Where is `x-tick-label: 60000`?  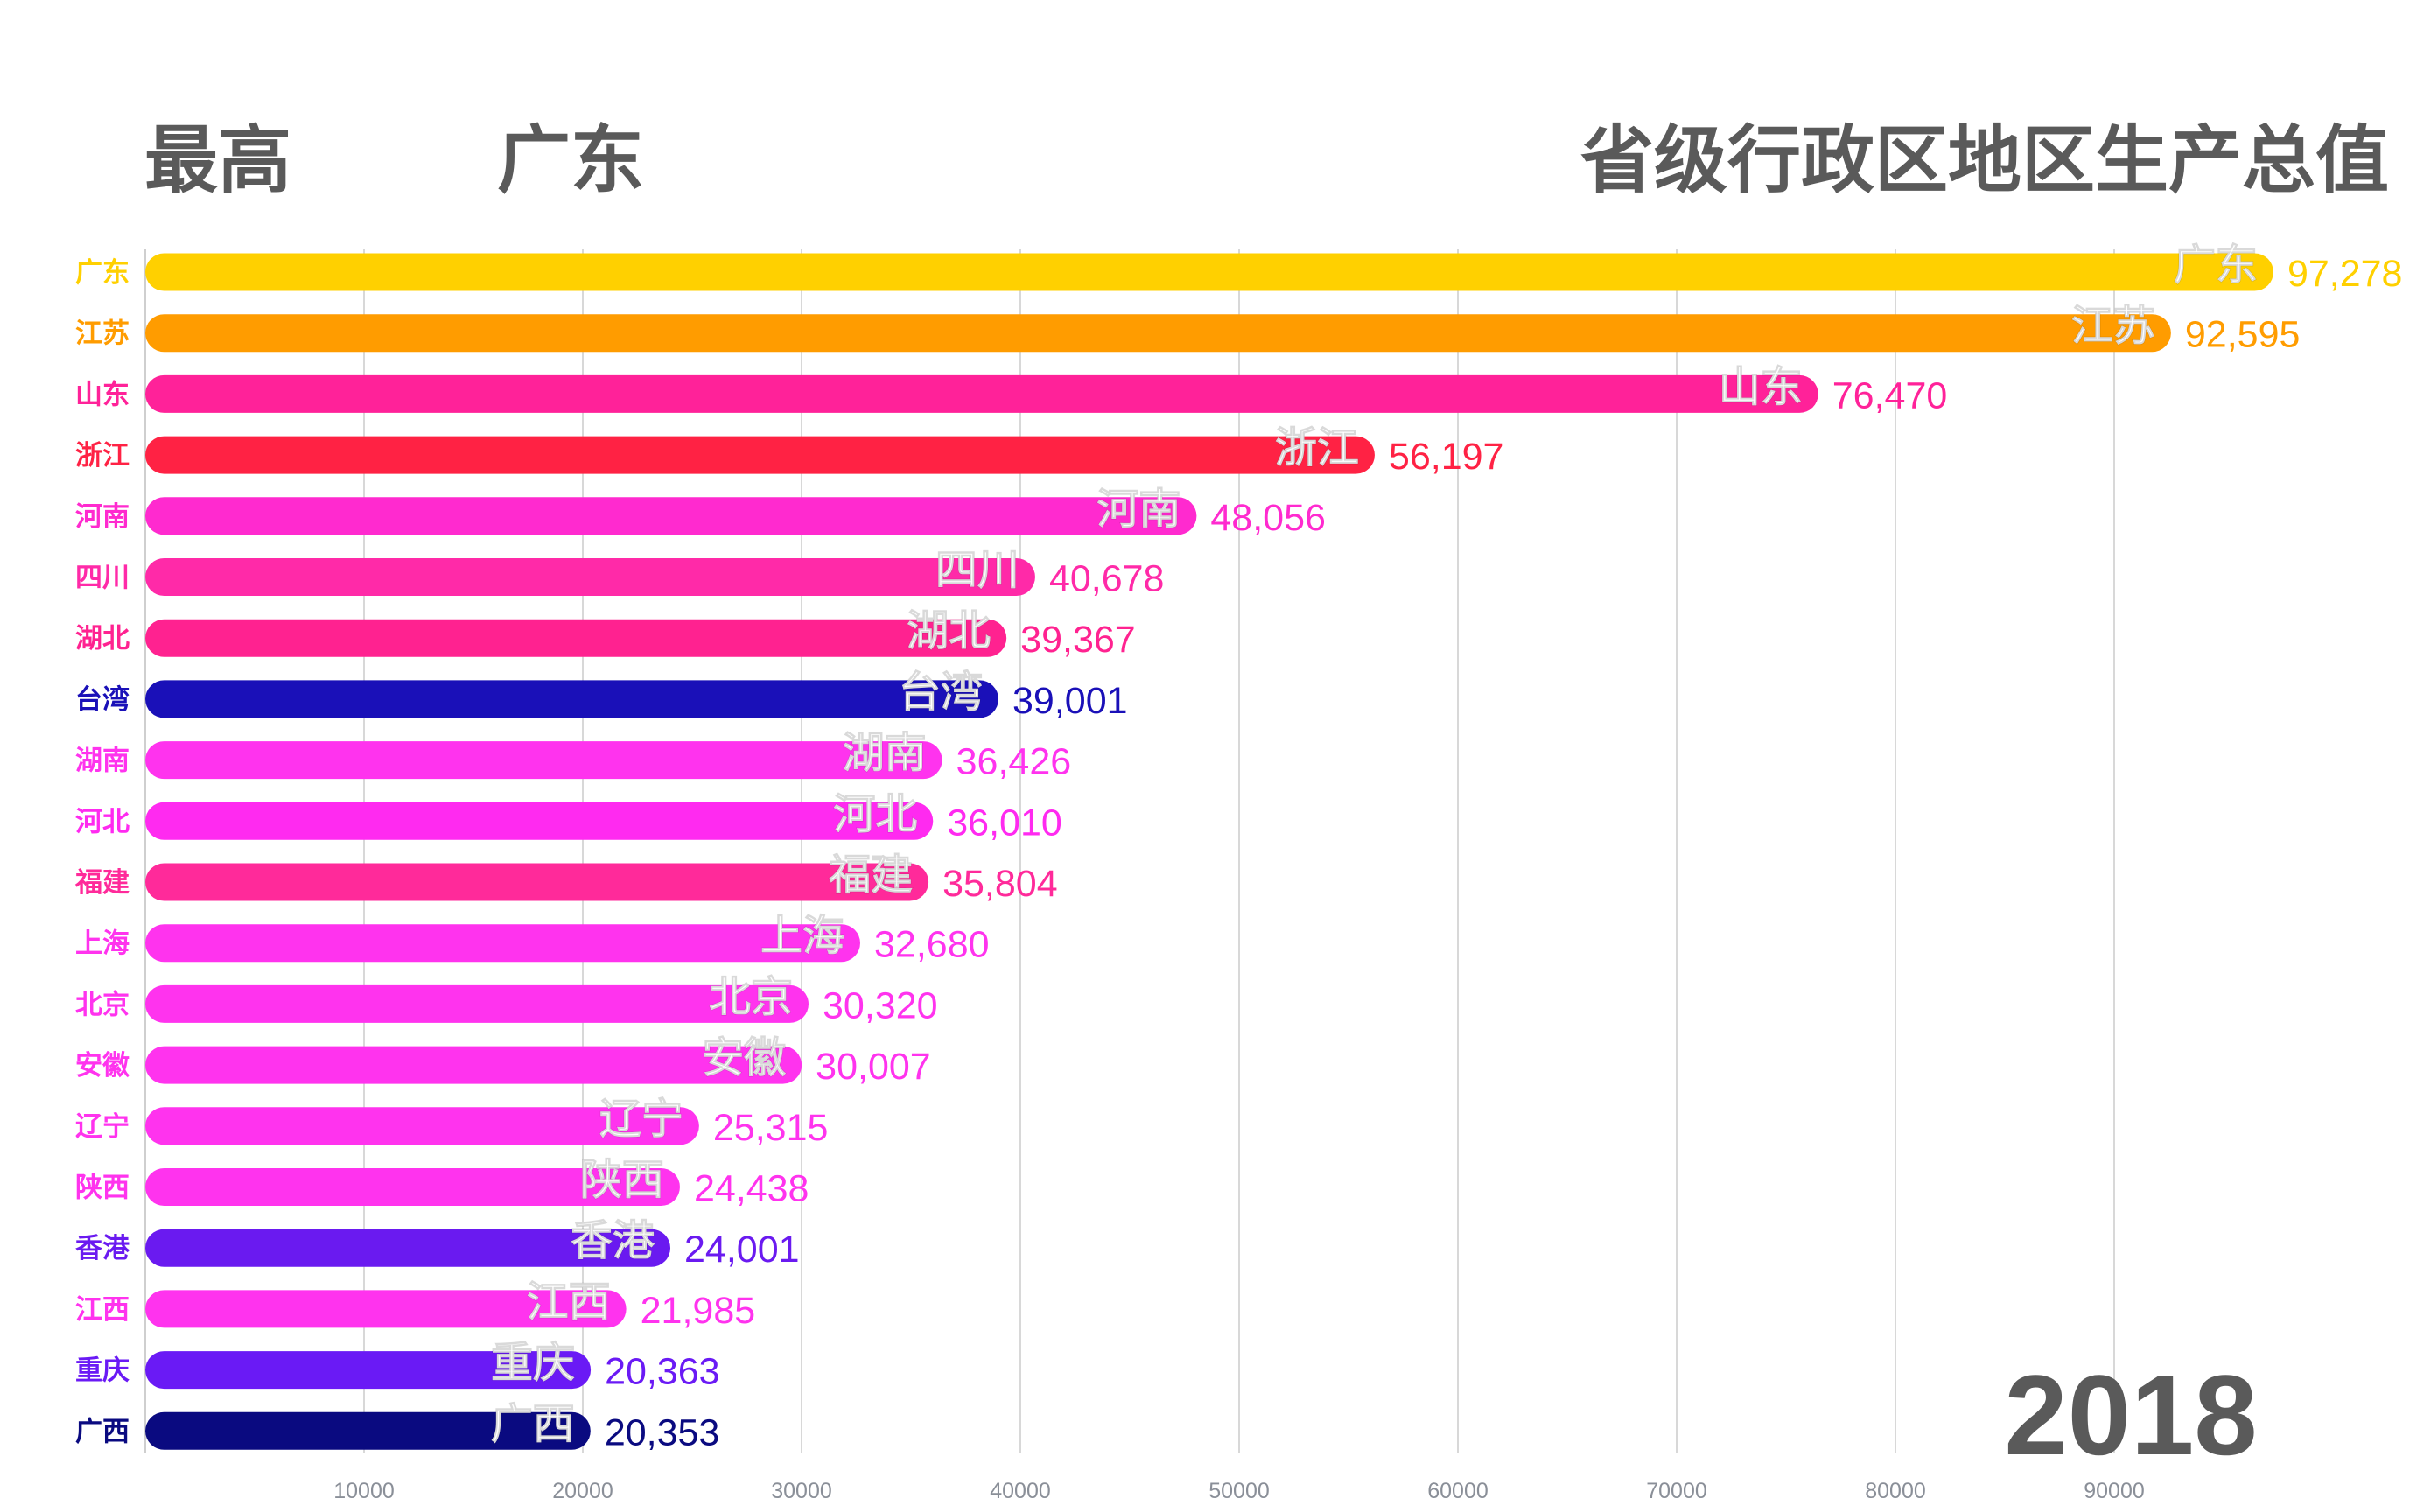
x-tick-label: 60000 is located at coordinates (1458, 1491).